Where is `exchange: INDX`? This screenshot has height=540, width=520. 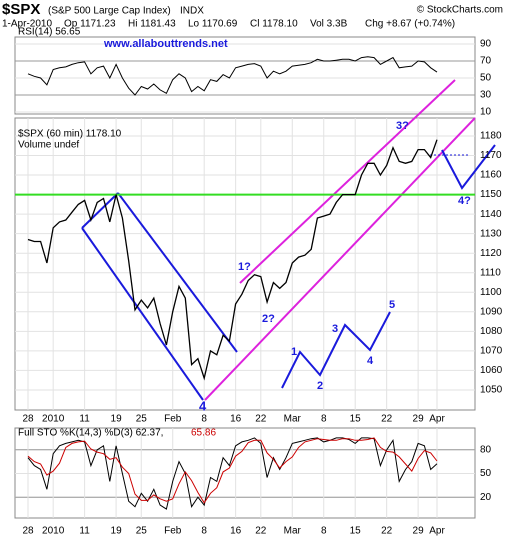
exchange: INDX is located at coordinates (192, 11).